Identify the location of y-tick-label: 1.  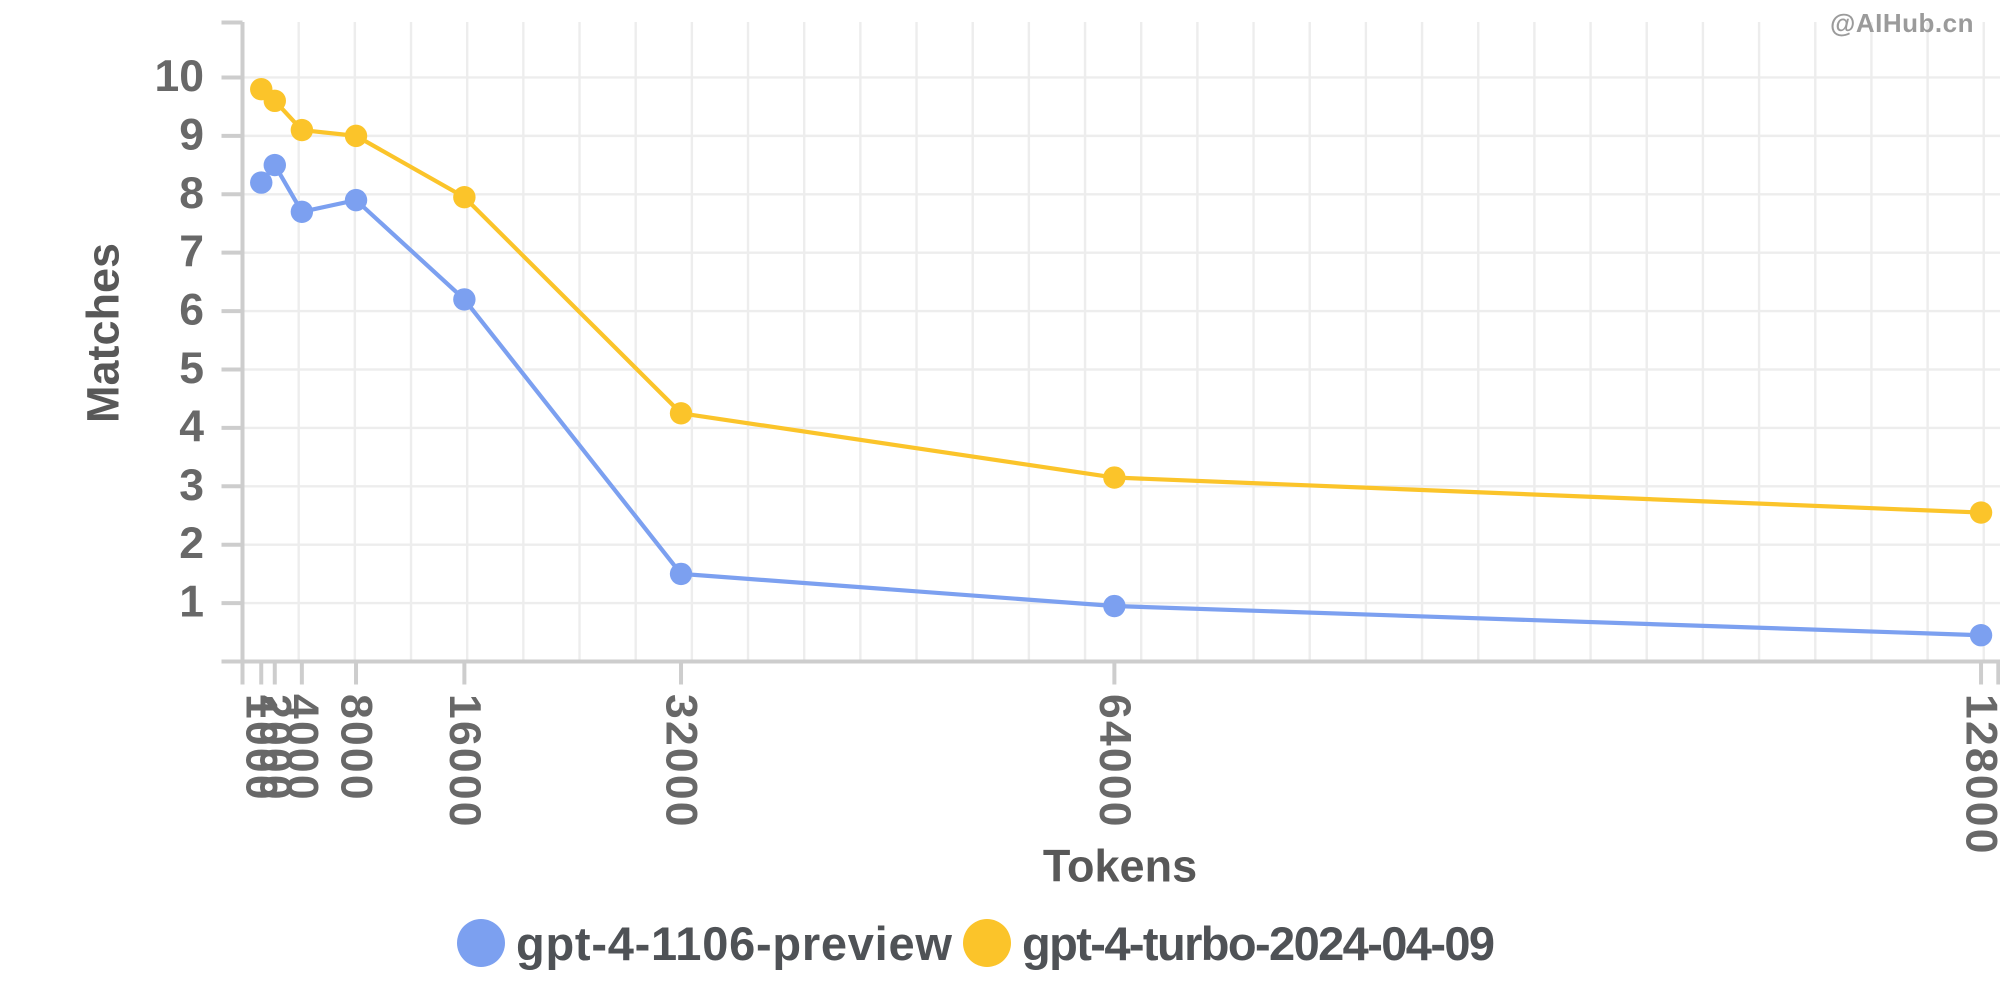
(191, 602).